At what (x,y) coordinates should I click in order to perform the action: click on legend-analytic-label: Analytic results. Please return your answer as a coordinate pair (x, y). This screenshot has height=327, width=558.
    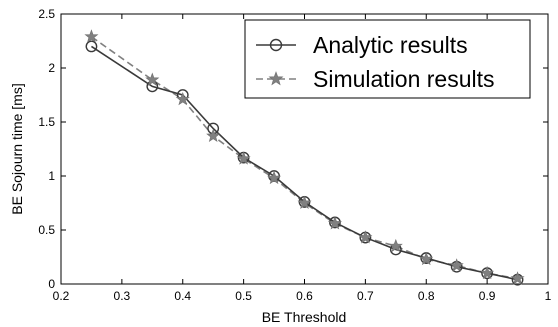
    Looking at the image, I should click on (390, 45).